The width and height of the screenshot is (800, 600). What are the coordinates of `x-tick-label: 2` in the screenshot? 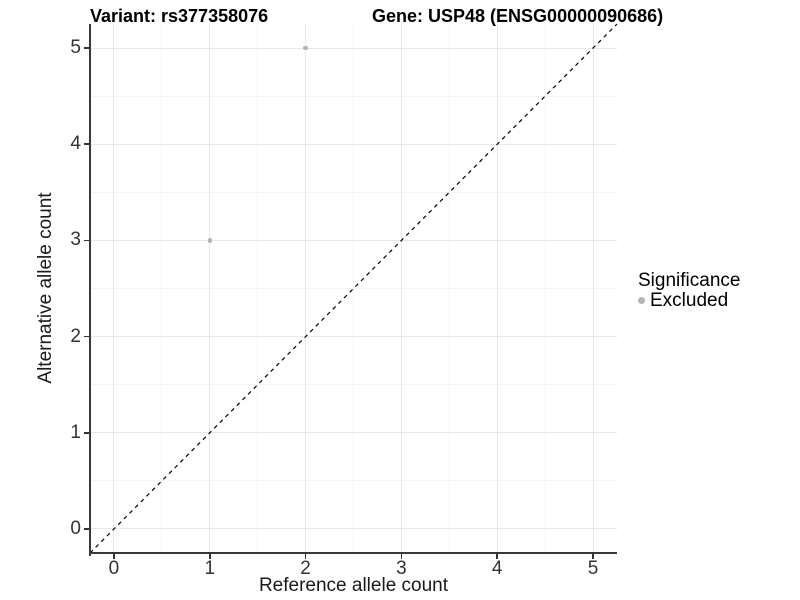 It's located at (305, 568).